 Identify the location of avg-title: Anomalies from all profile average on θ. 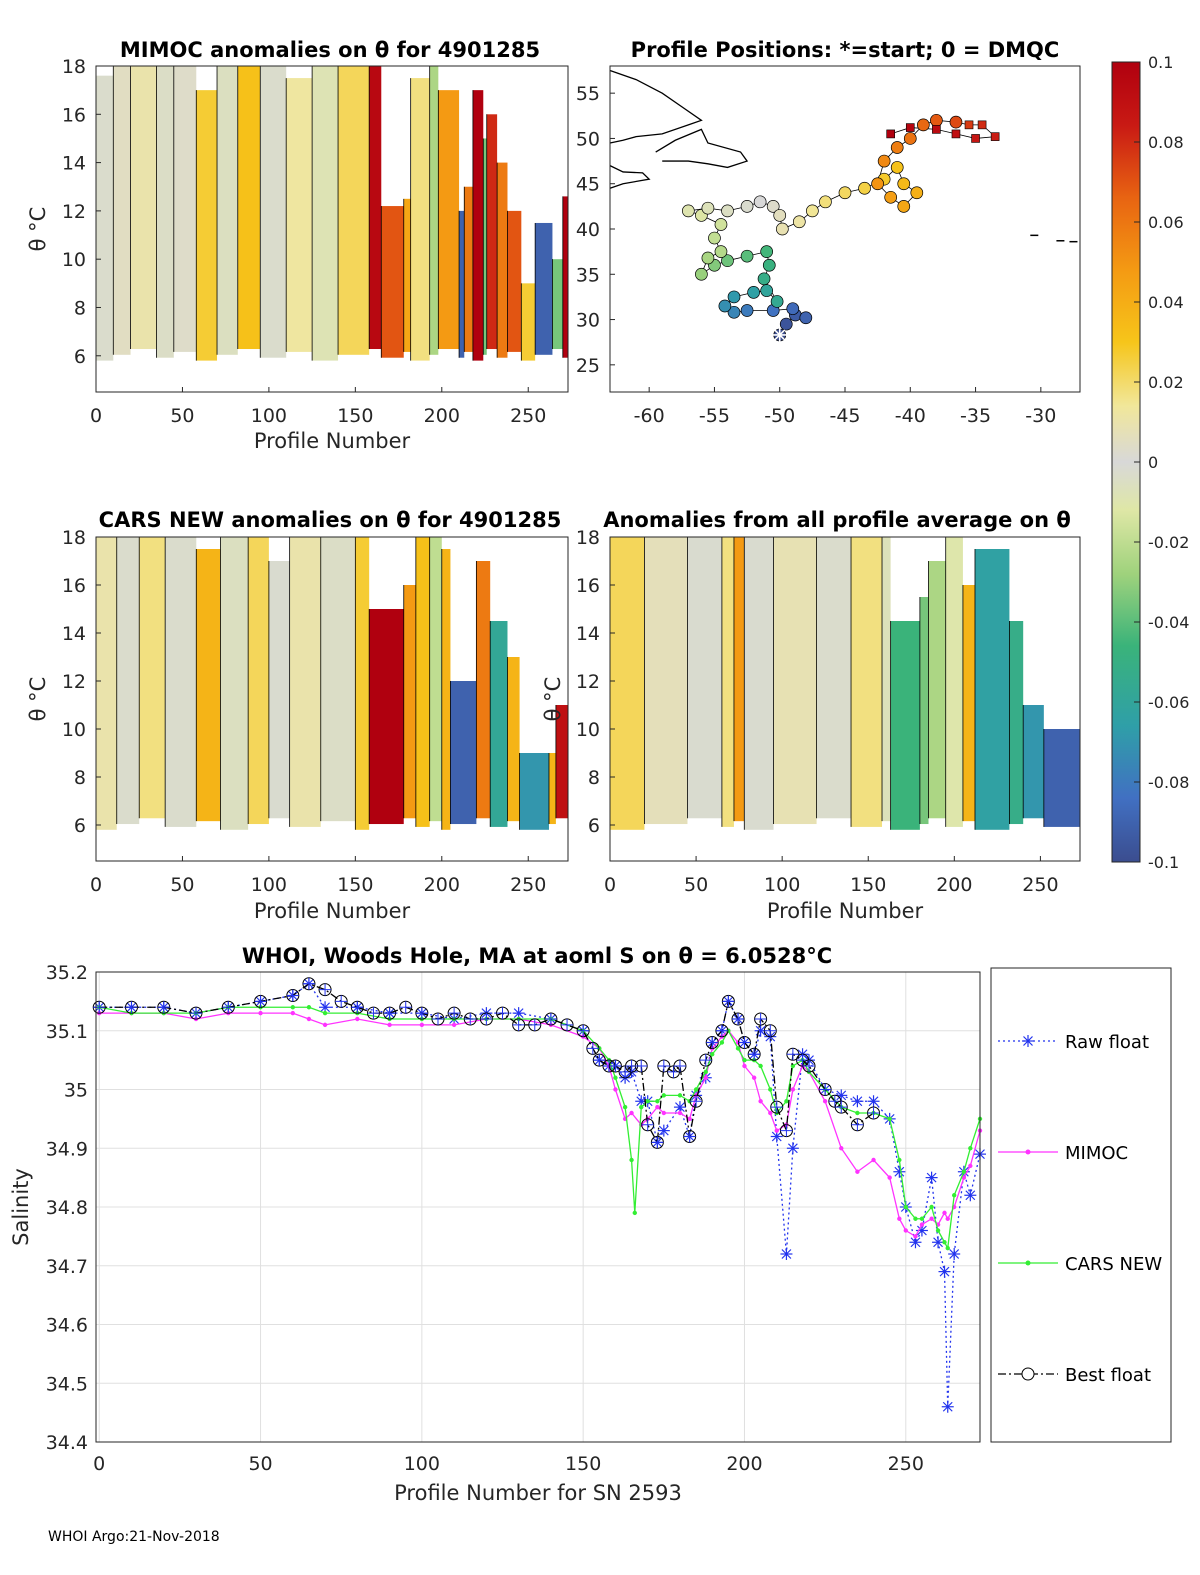
(837, 520).